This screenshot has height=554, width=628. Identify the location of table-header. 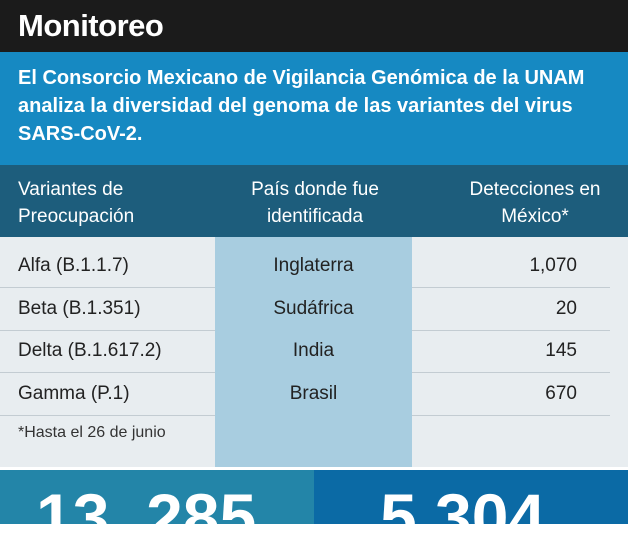
(314, 201).